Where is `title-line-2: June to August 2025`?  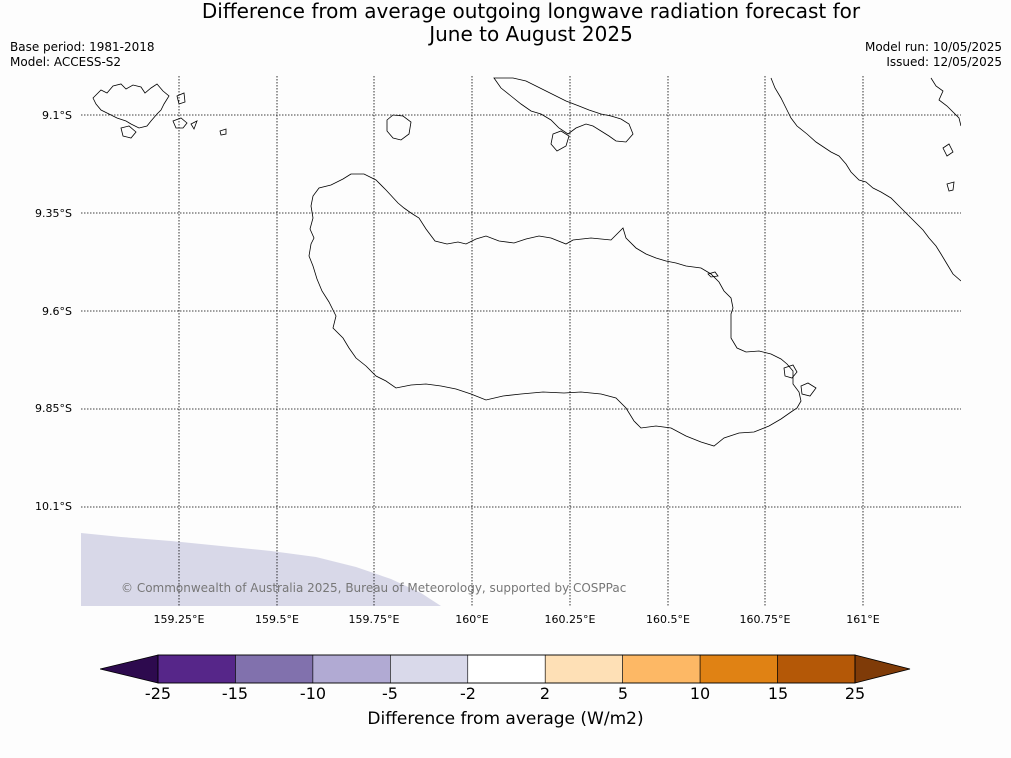 title-line-2: June to August 2025 is located at coordinates (531, 34).